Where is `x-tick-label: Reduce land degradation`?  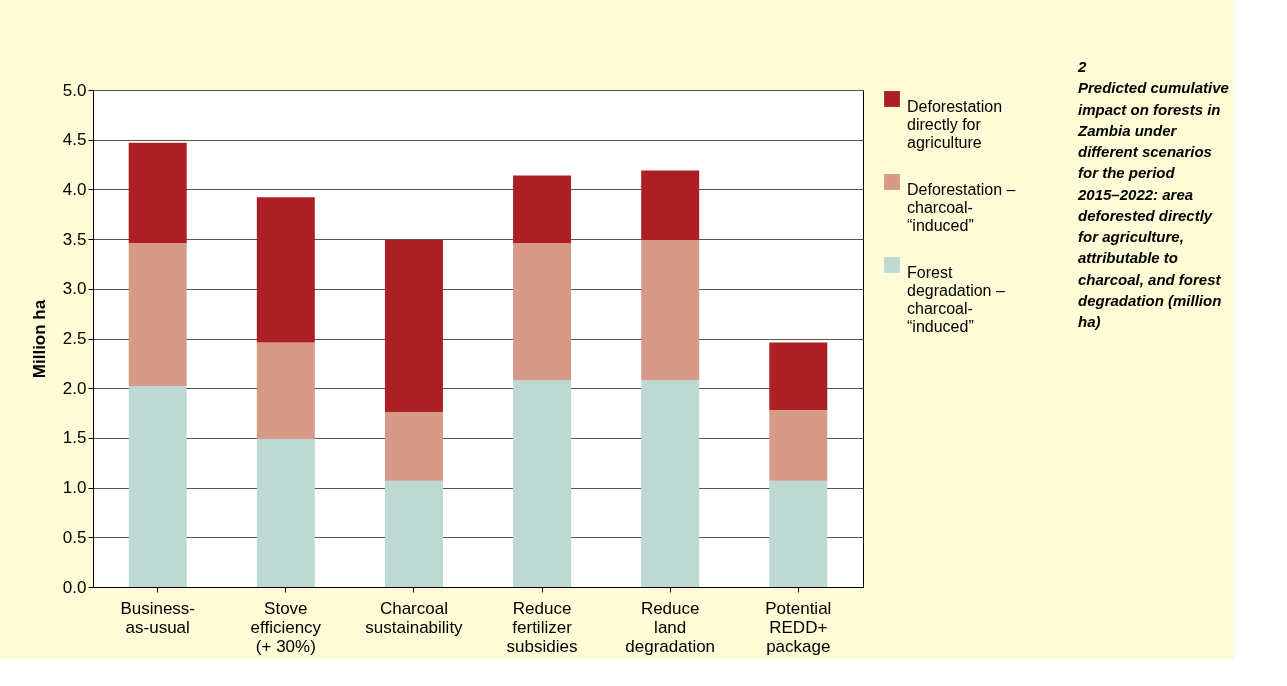
x-tick-label: Reduce land degradation is located at coordinates (670, 627).